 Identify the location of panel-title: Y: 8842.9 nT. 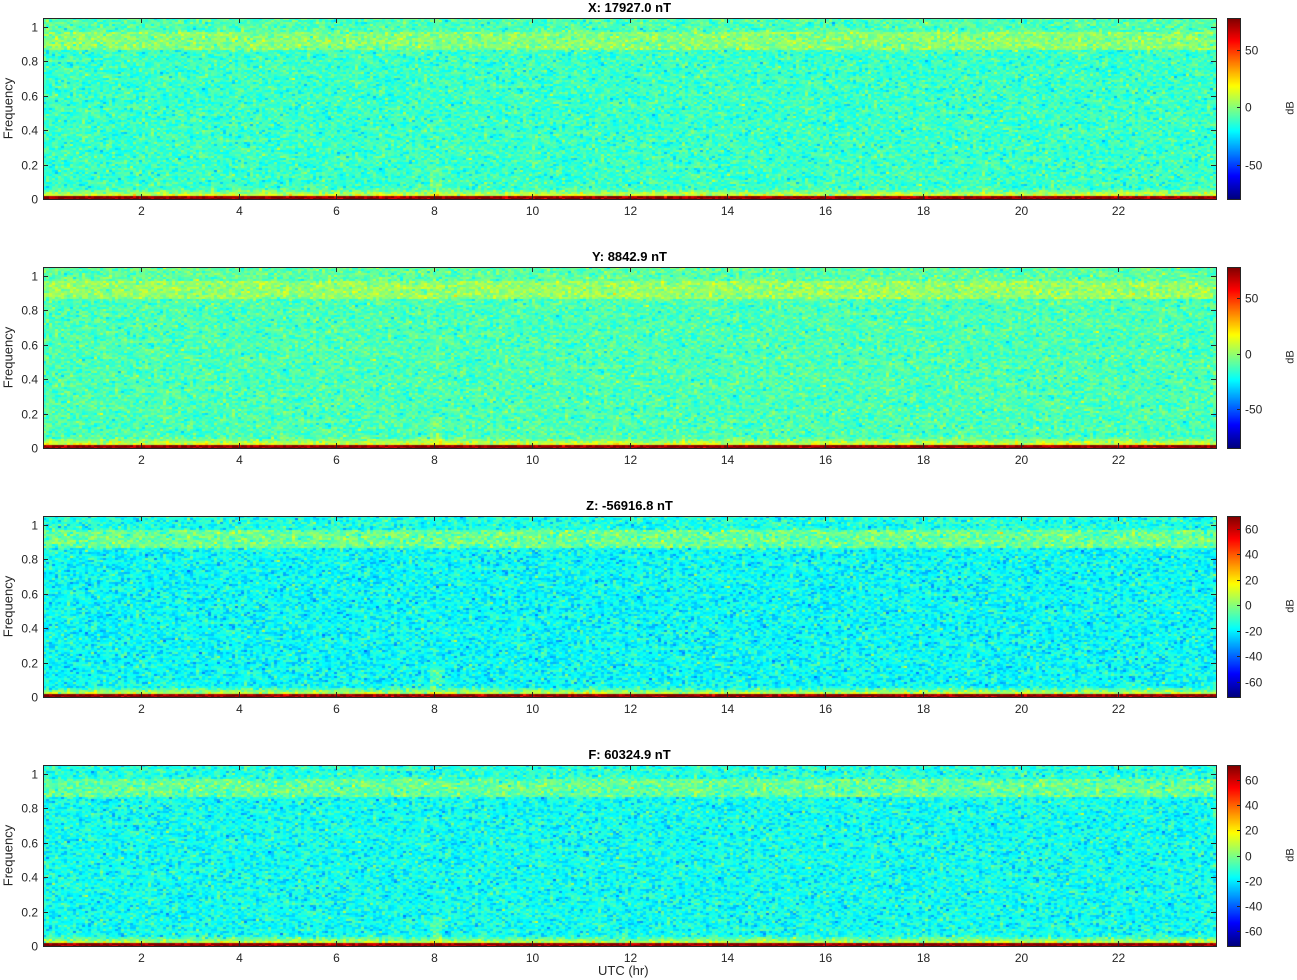
(629, 256).